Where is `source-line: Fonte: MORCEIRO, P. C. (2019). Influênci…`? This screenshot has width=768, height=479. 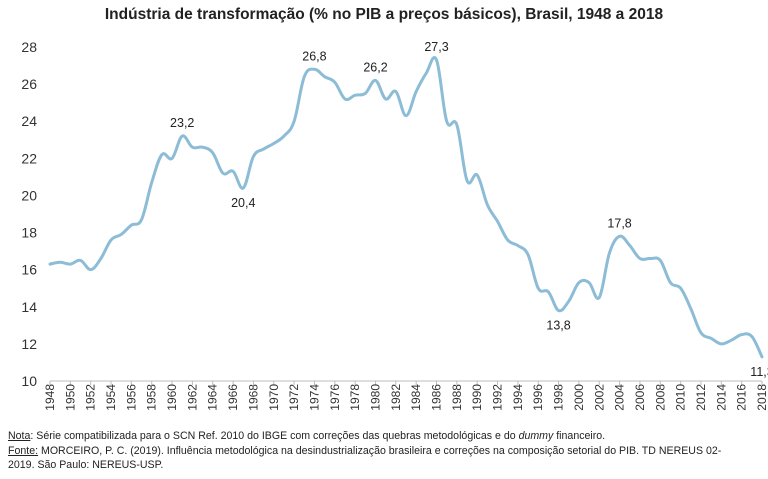
source-line: Fonte: MORCEIRO, P. C. (2019). Influênci… is located at coordinates (384, 451).